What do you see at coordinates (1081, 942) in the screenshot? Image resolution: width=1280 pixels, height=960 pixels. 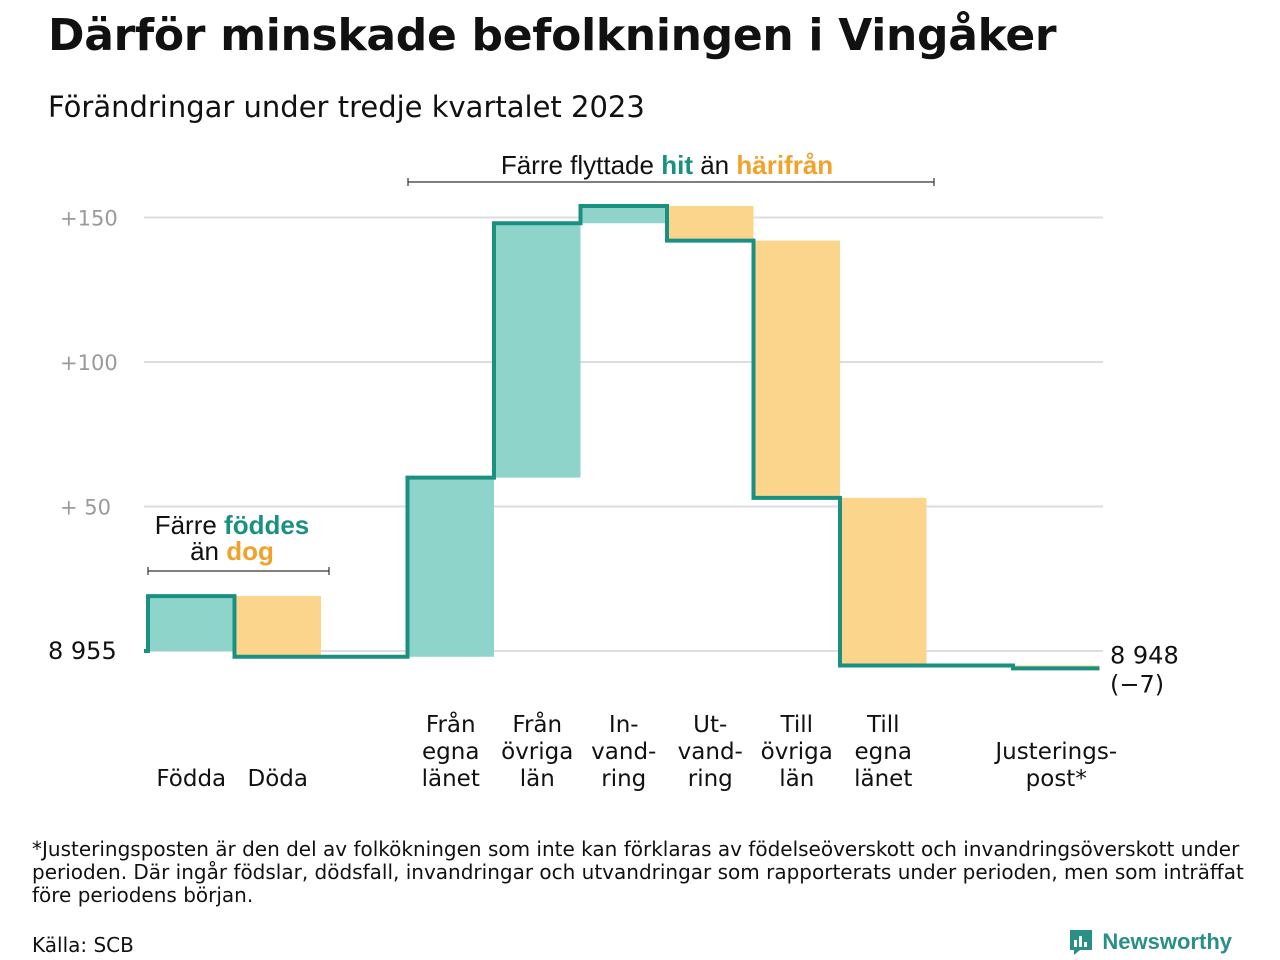 I see `bar-chart-speech-bubble-icon` at bounding box center [1081, 942].